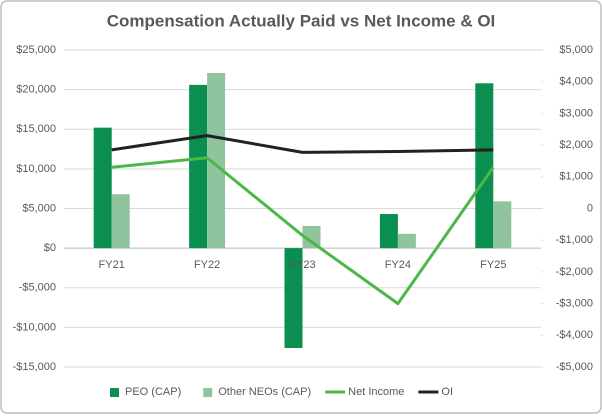  What do you see at coordinates (36, 169) in the screenshot?
I see `y-tick-label: $10,000` at bounding box center [36, 169].